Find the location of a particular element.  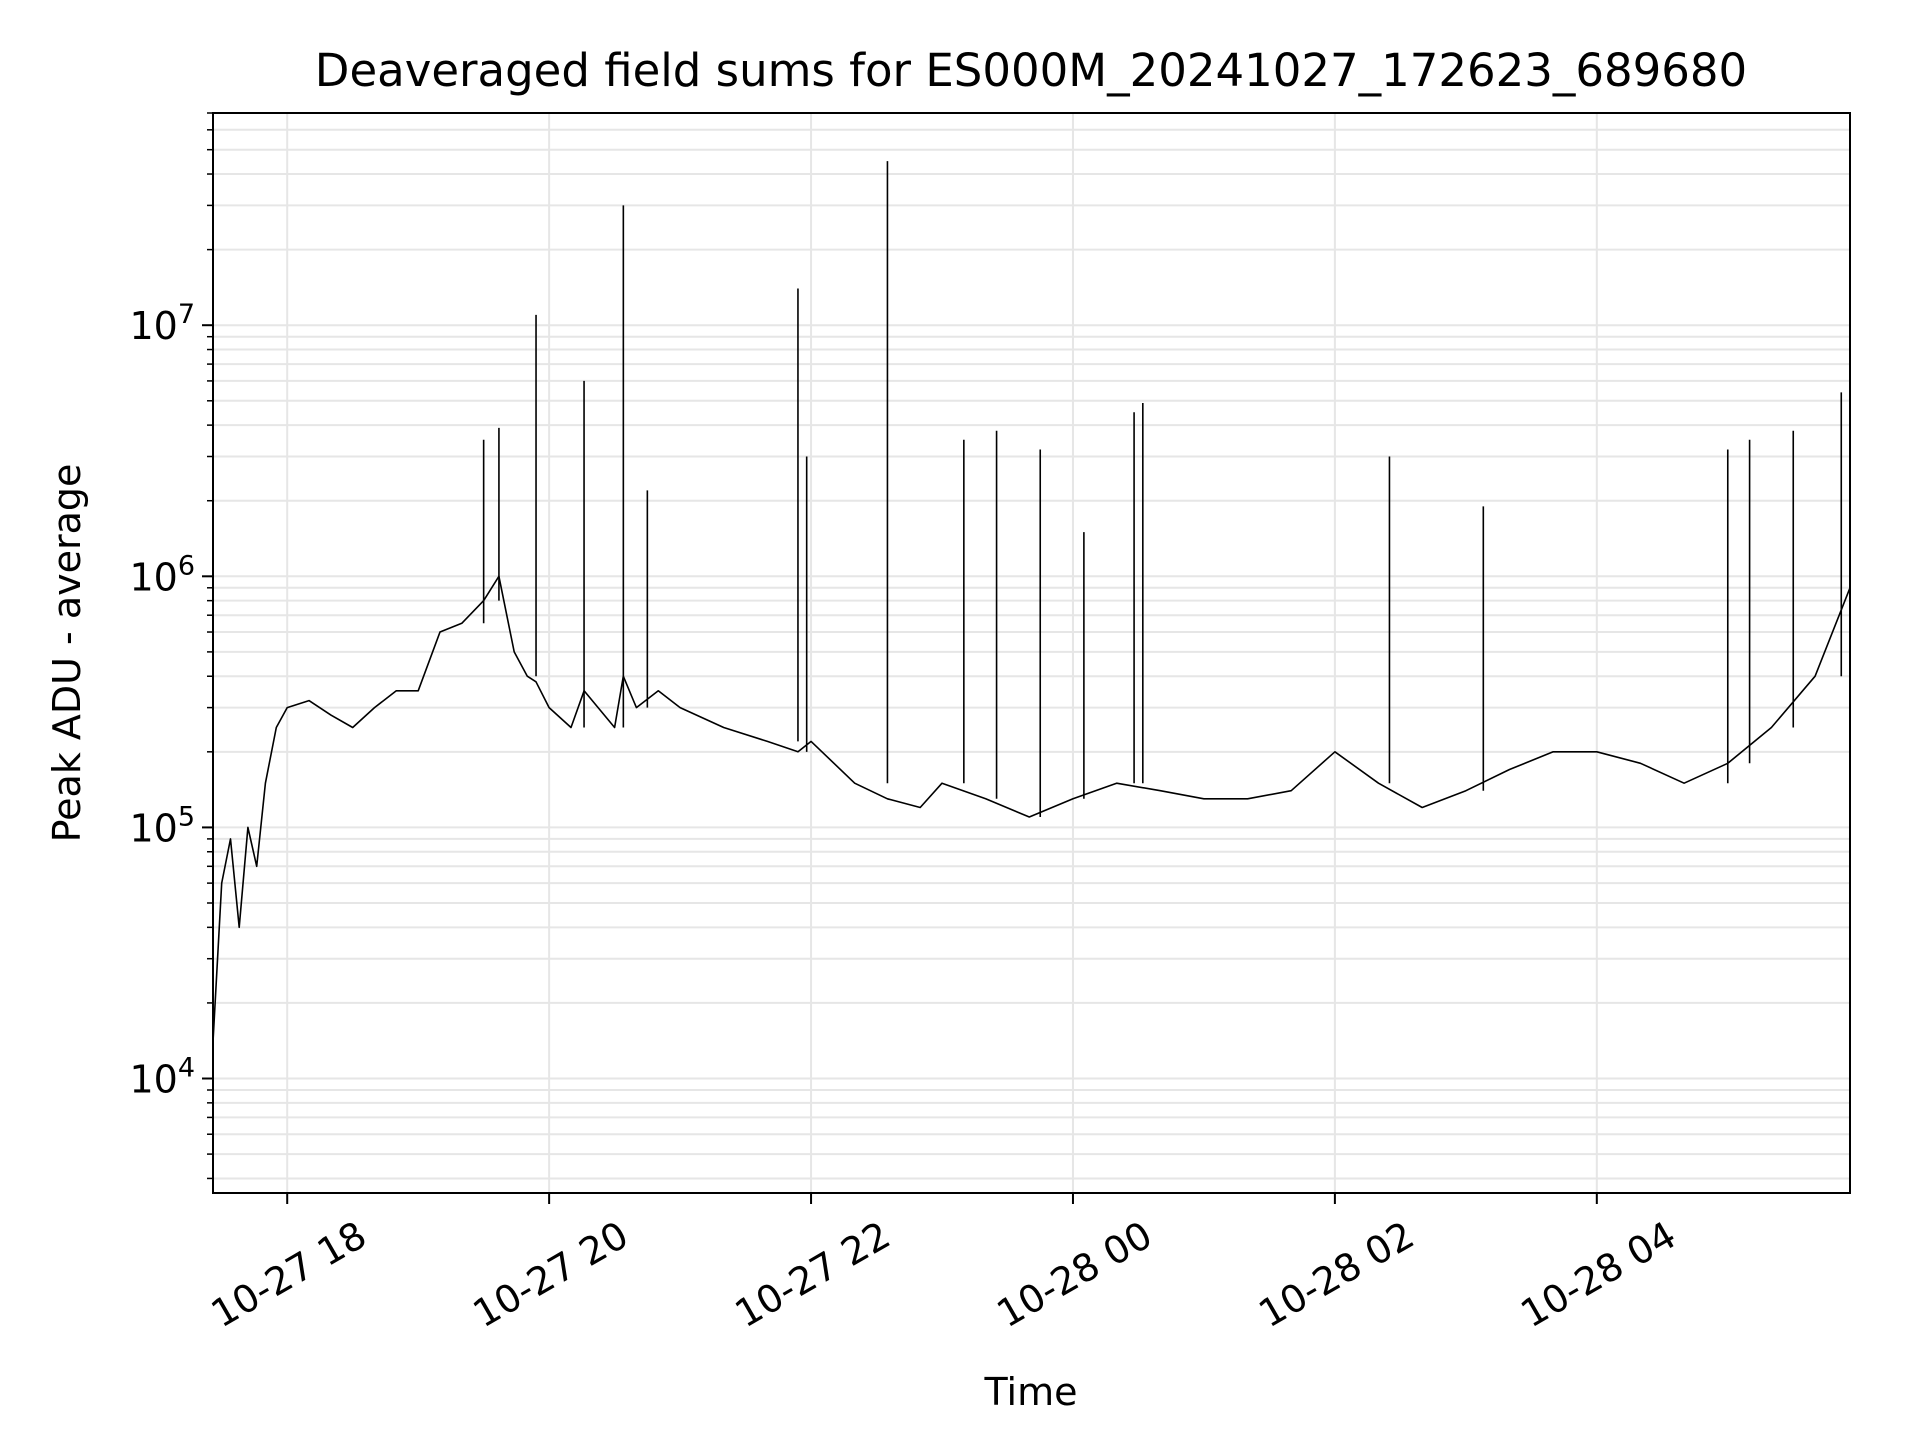

x-tick-label: 10-28 02 is located at coordinates (1336, 1275).